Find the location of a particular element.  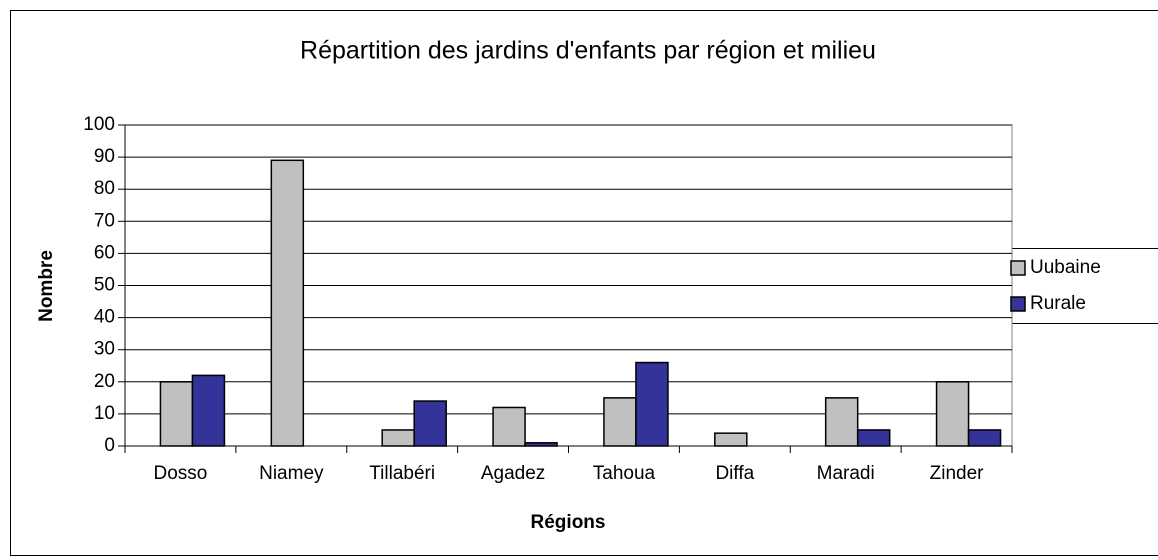

y-tick-label: 0 is located at coordinates (109, 445).